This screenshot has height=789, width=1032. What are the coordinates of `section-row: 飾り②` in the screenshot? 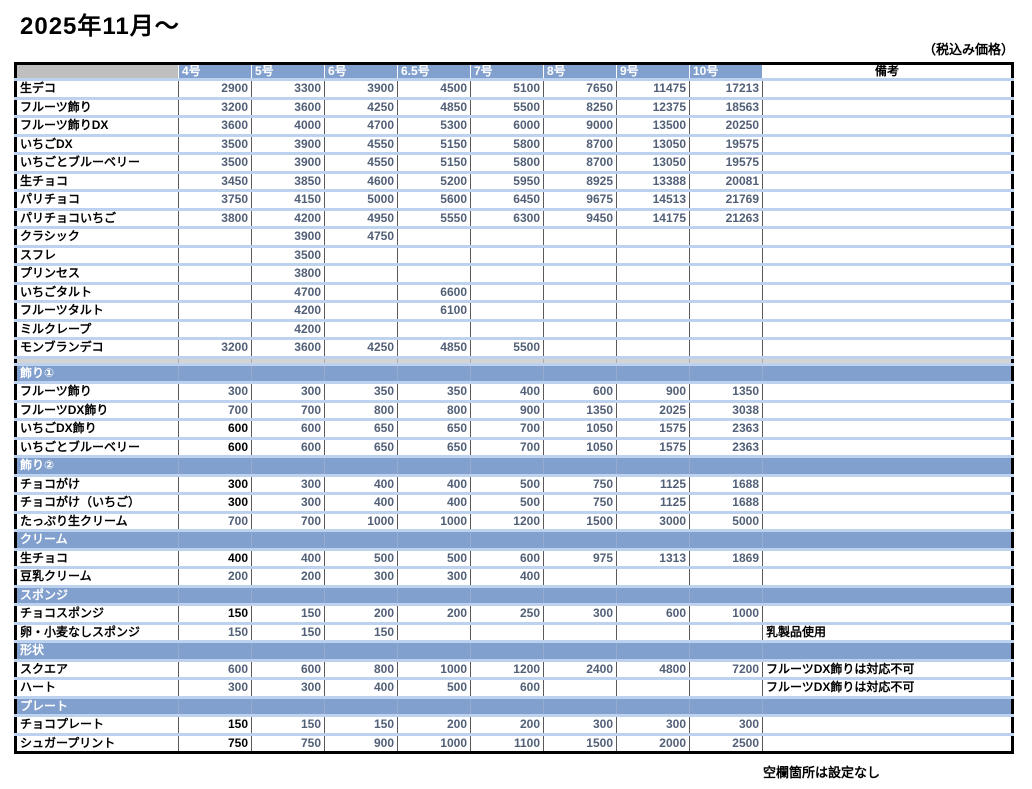 It's located at (514, 466).